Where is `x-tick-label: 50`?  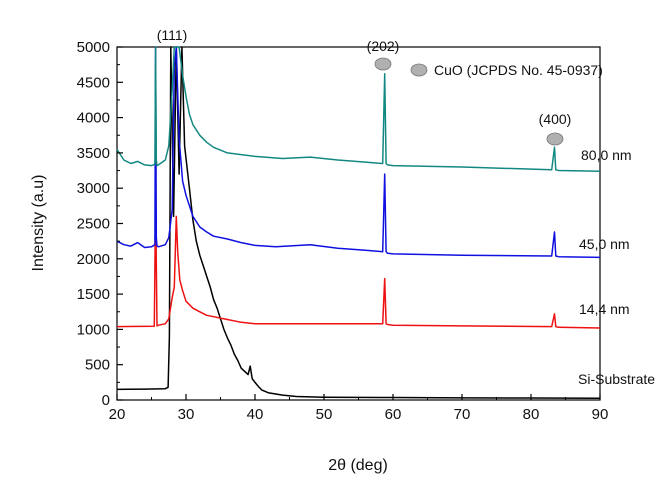
x-tick-label: 50 is located at coordinates (324, 414).